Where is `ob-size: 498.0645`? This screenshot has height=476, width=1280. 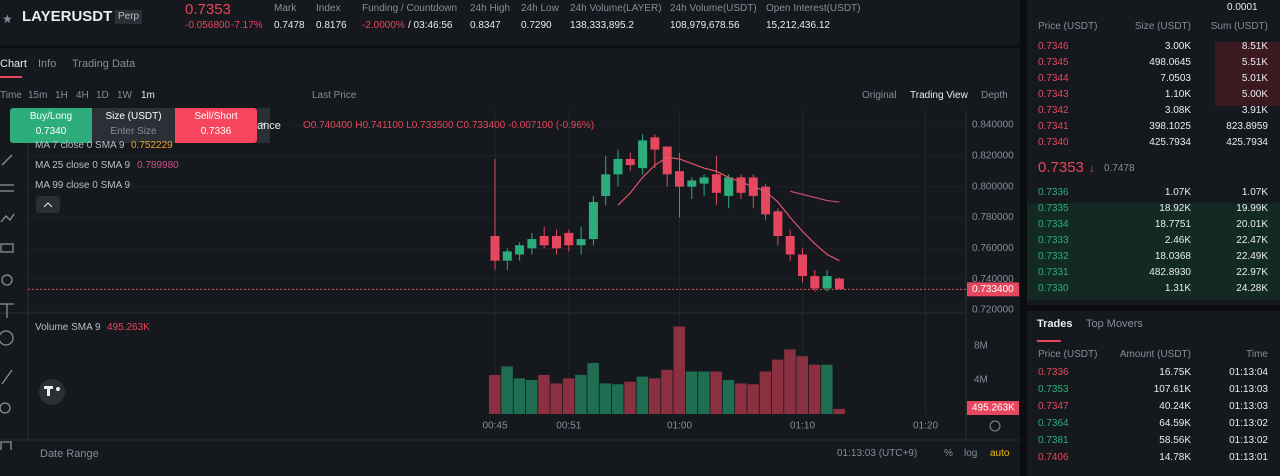 ob-size: 498.0645 is located at coordinates (1170, 62).